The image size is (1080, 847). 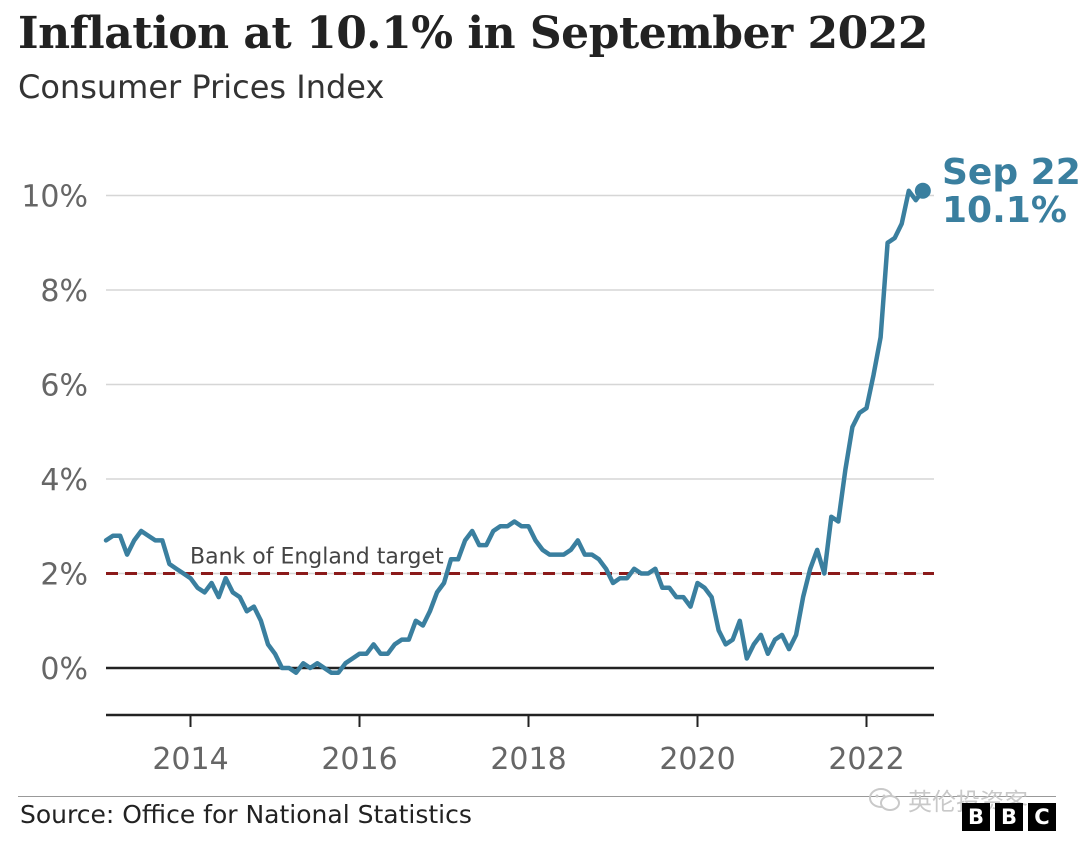 What do you see at coordinates (64, 669) in the screenshot?
I see `y-tick-label: 0%` at bounding box center [64, 669].